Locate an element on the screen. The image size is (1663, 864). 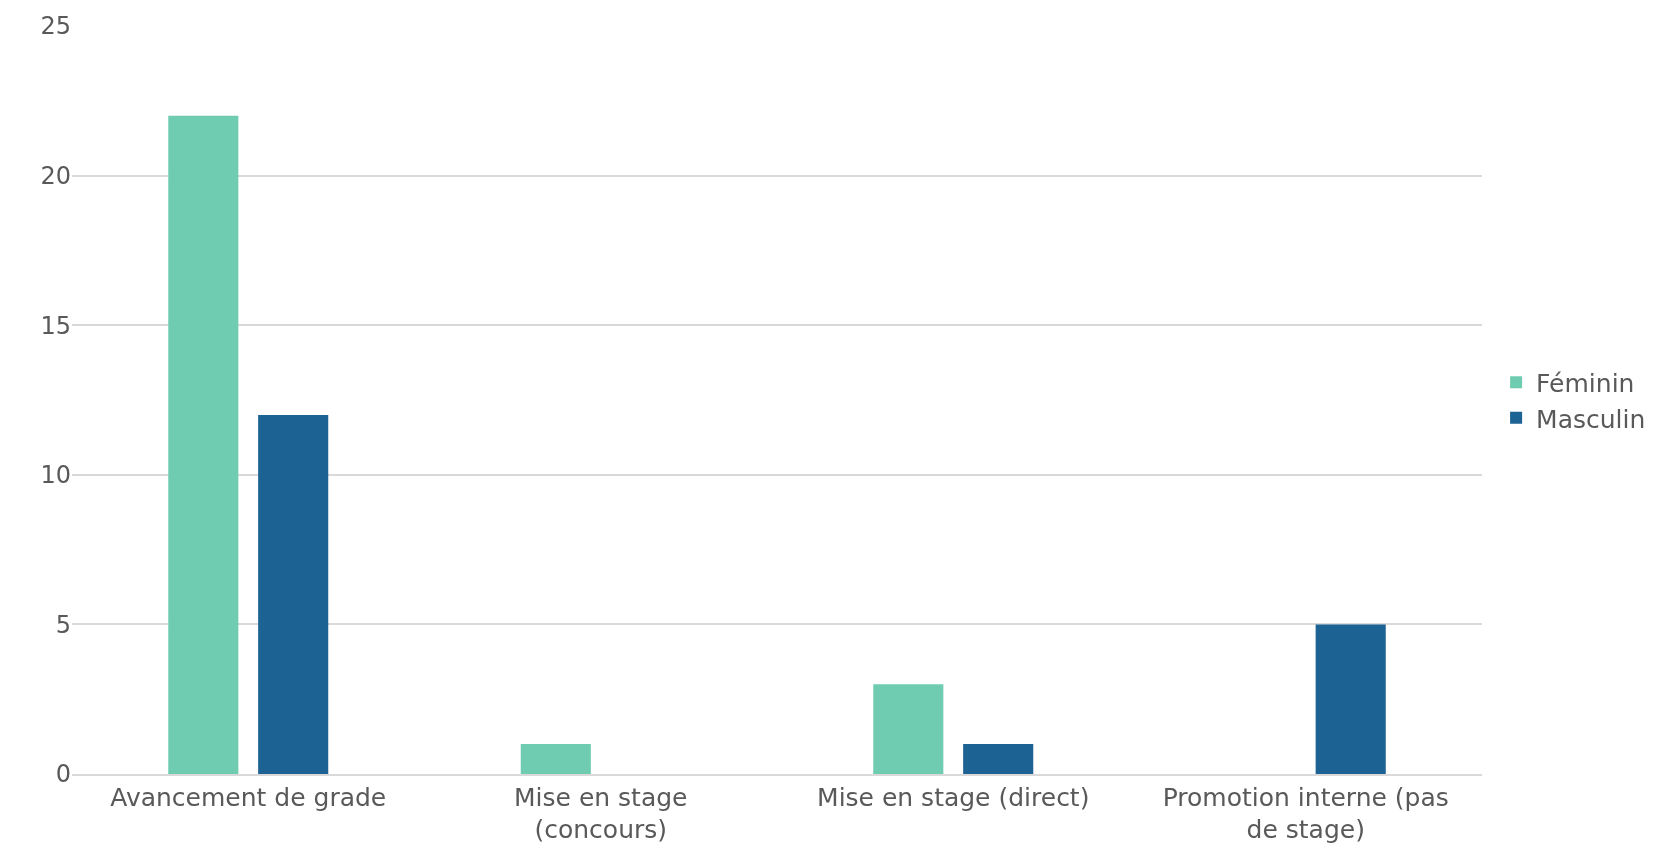
x-tick-label: Mise en stage (concours) is located at coordinates (601, 813).